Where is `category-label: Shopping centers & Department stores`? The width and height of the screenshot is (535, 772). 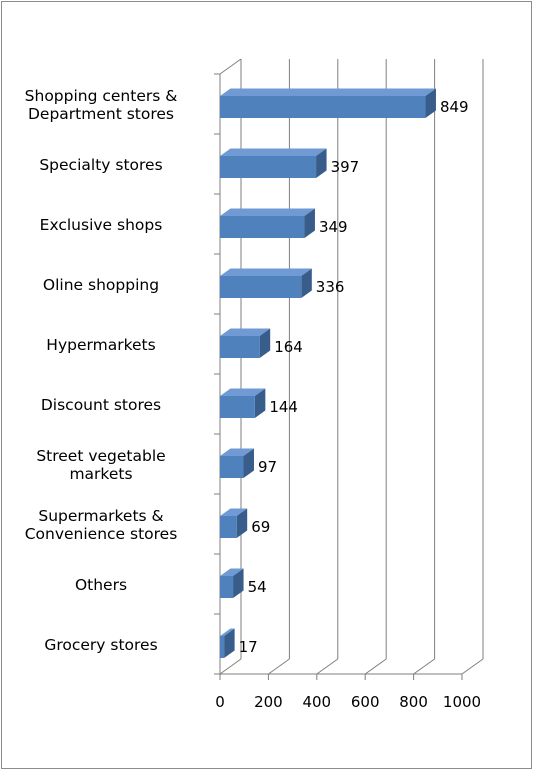 category-label: Shopping centers & Department stores is located at coordinates (101, 105).